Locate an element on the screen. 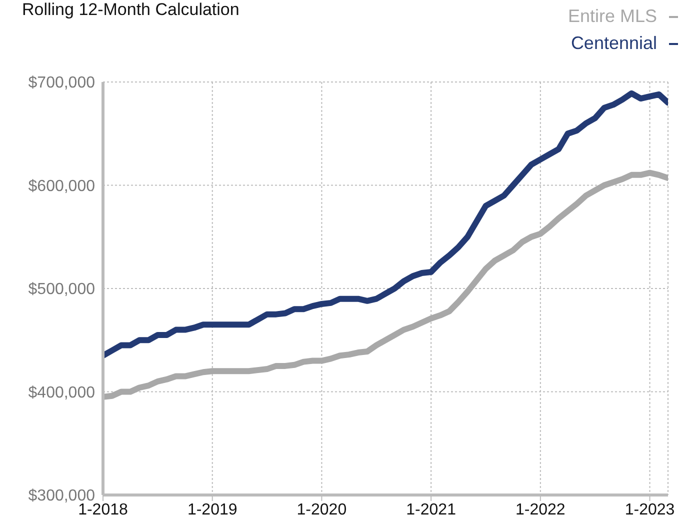  legend-label: Centennial is located at coordinates (613, 43).